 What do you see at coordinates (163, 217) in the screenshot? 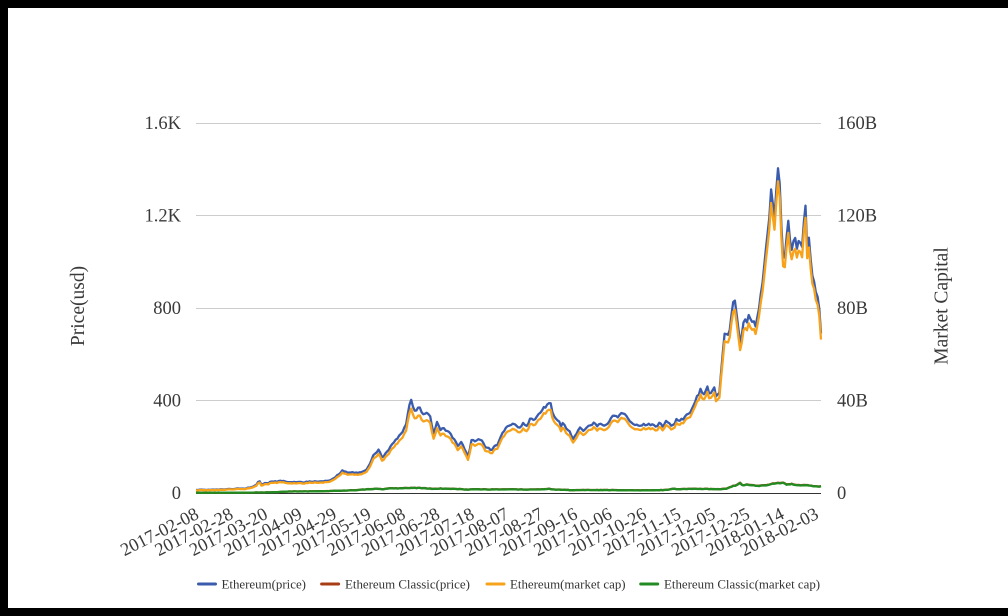
I see `svg-text: 1.2K` at bounding box center [163, 217].